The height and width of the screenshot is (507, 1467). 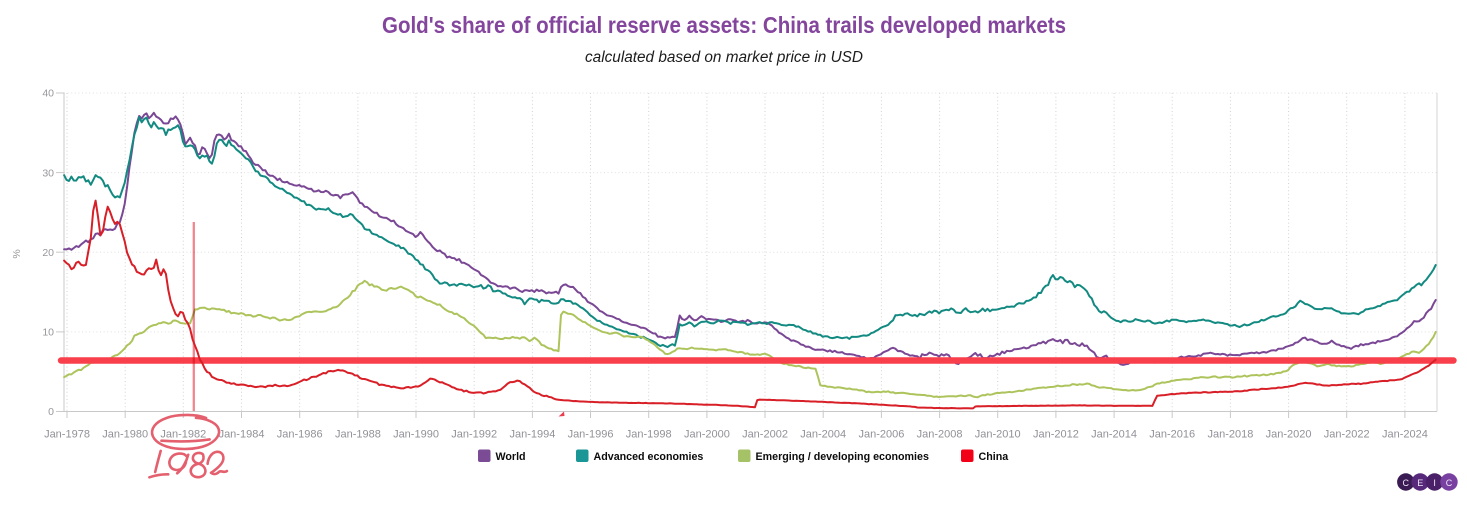 I want to click on svg-text: Jan-2002, so click(x=765, y=435).